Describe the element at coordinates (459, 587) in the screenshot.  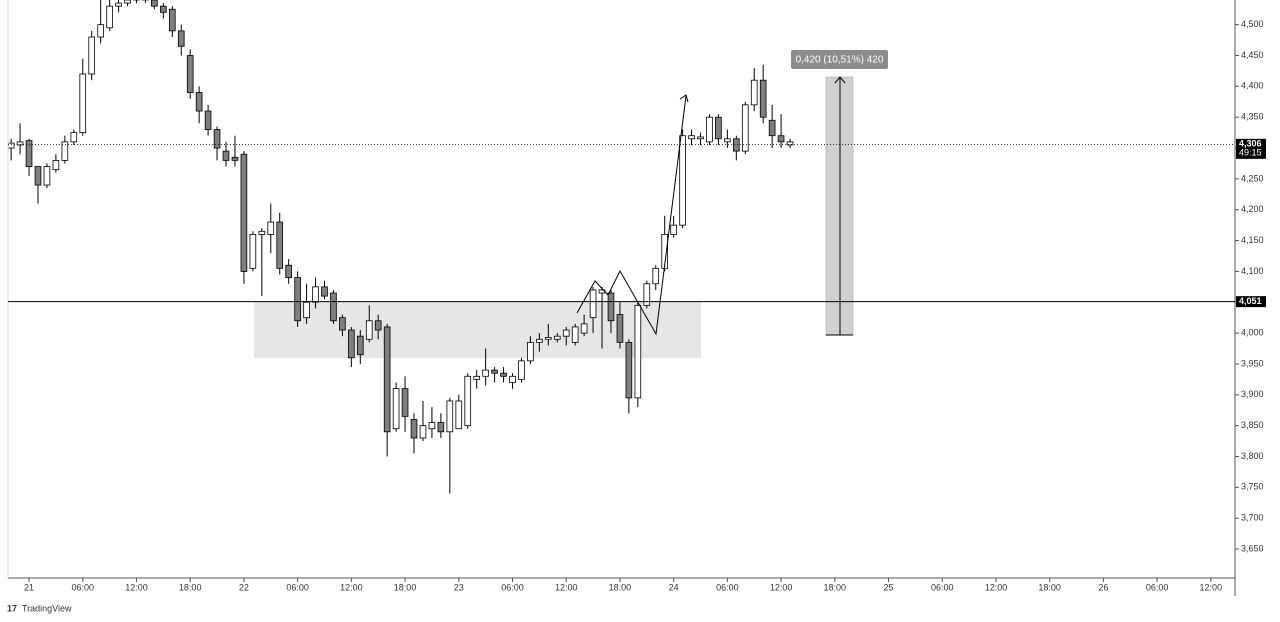
I see `x-tick-label: 23` at that location.